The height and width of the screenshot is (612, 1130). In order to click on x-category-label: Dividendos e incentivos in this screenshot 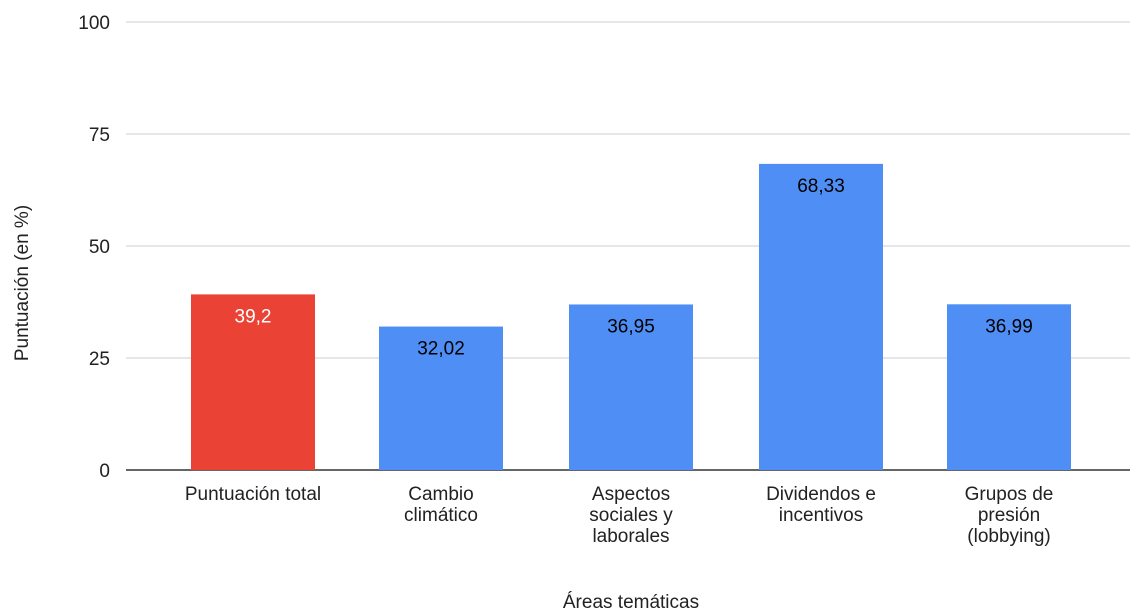, I will do `click(821, 505)`.